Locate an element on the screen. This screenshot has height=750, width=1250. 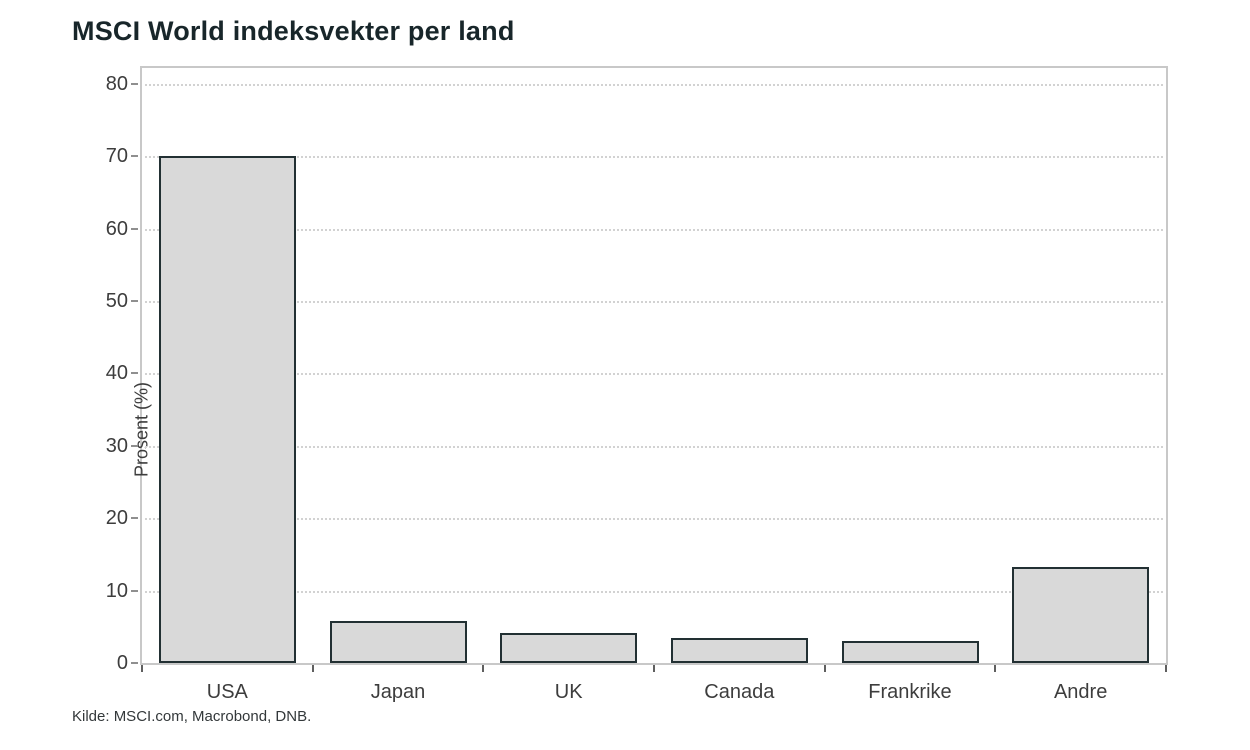
x-category-label-uk: UK is located at coordinates (568, 692).